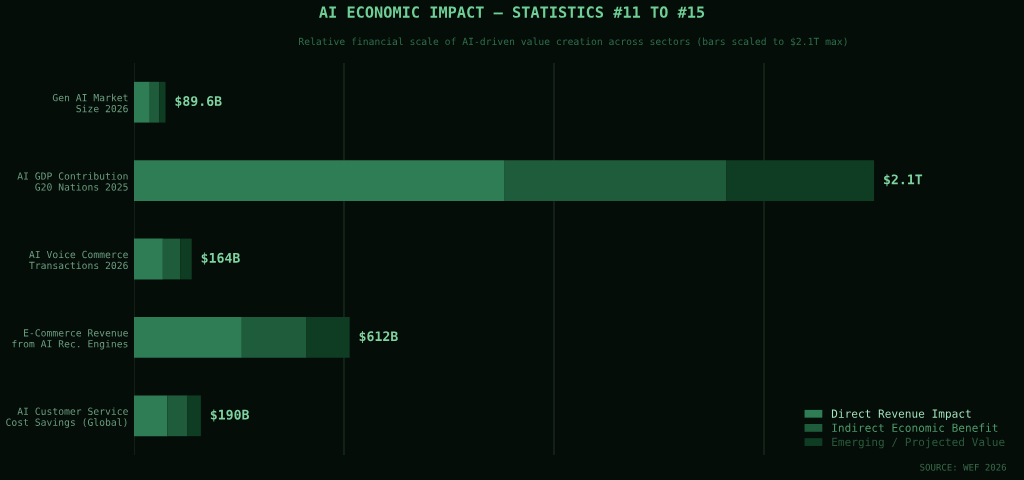 This screenshot has height=480, width=1024. I want to click on annotation: $190B, so click(230, 415).